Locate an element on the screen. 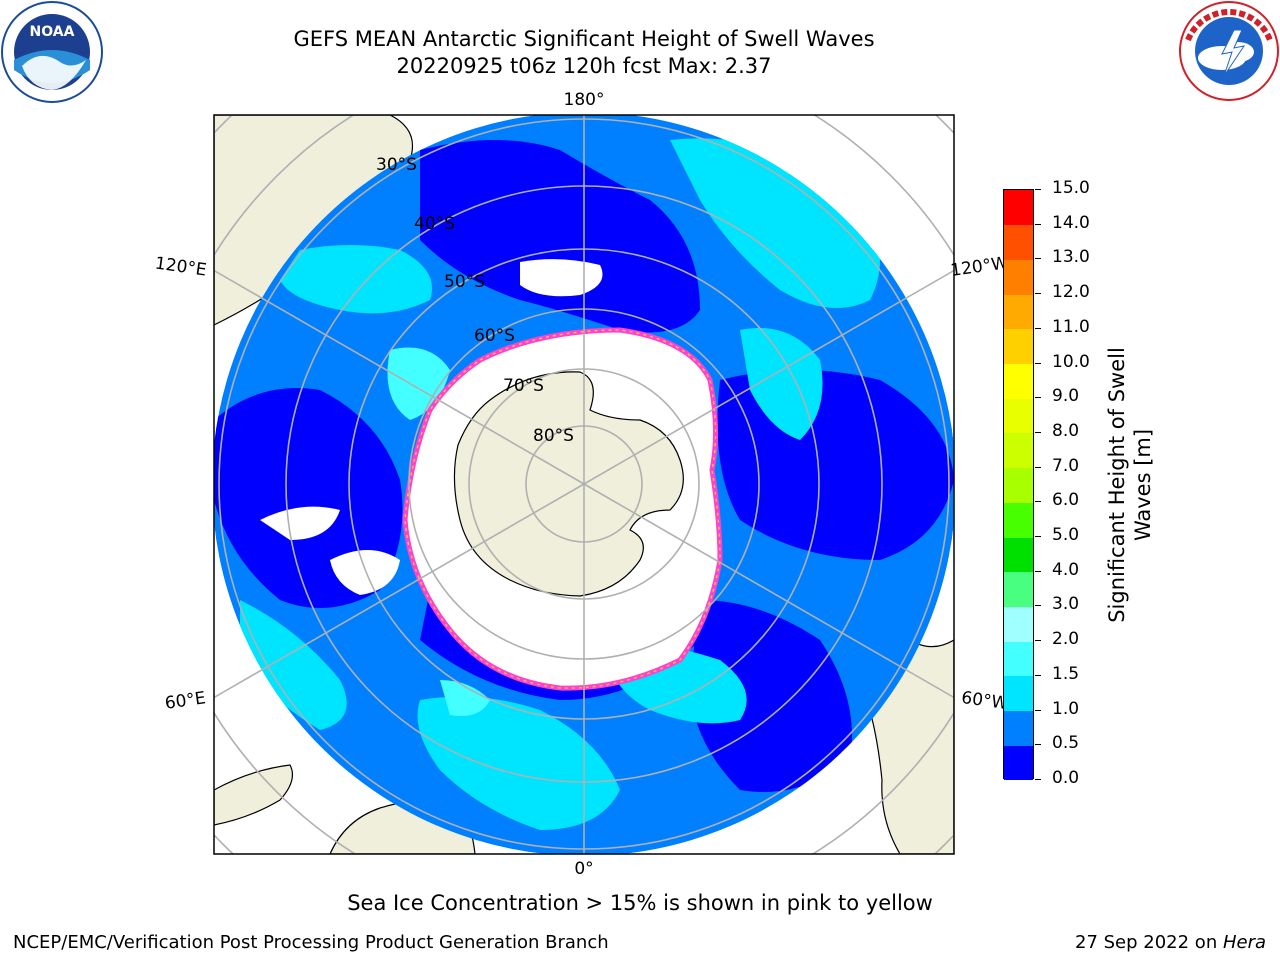  colorbar-tick-label: 3.0 is located at coordinates (1066, 604).